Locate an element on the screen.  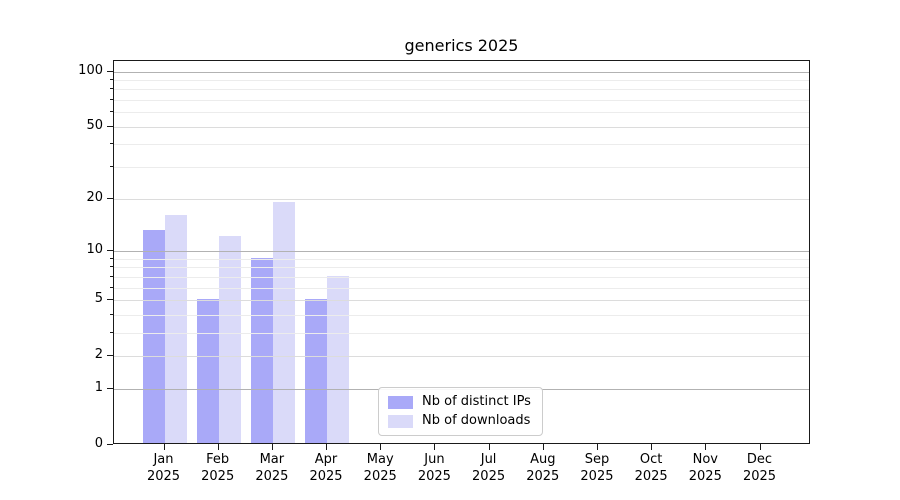
x-tick-label-aug: Aug 2025 is located at coordinates (543, 468).